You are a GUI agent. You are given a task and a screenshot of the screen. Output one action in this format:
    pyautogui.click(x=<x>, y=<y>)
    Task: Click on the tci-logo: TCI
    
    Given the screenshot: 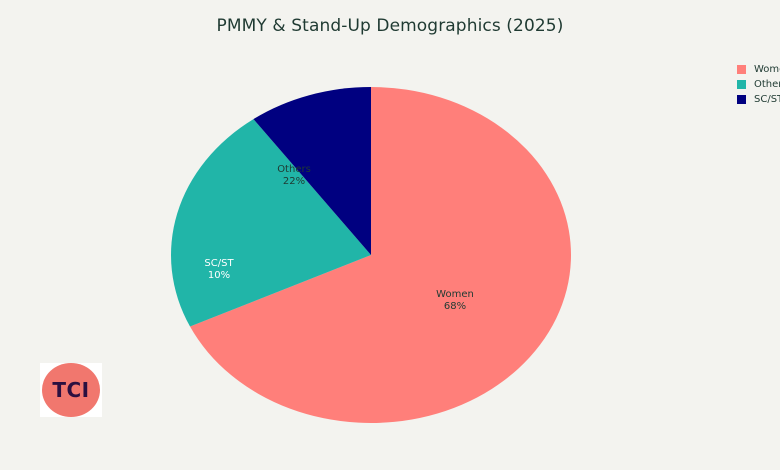 What is the action you would take?
    pyautogui.click(x=71, y=390)
    